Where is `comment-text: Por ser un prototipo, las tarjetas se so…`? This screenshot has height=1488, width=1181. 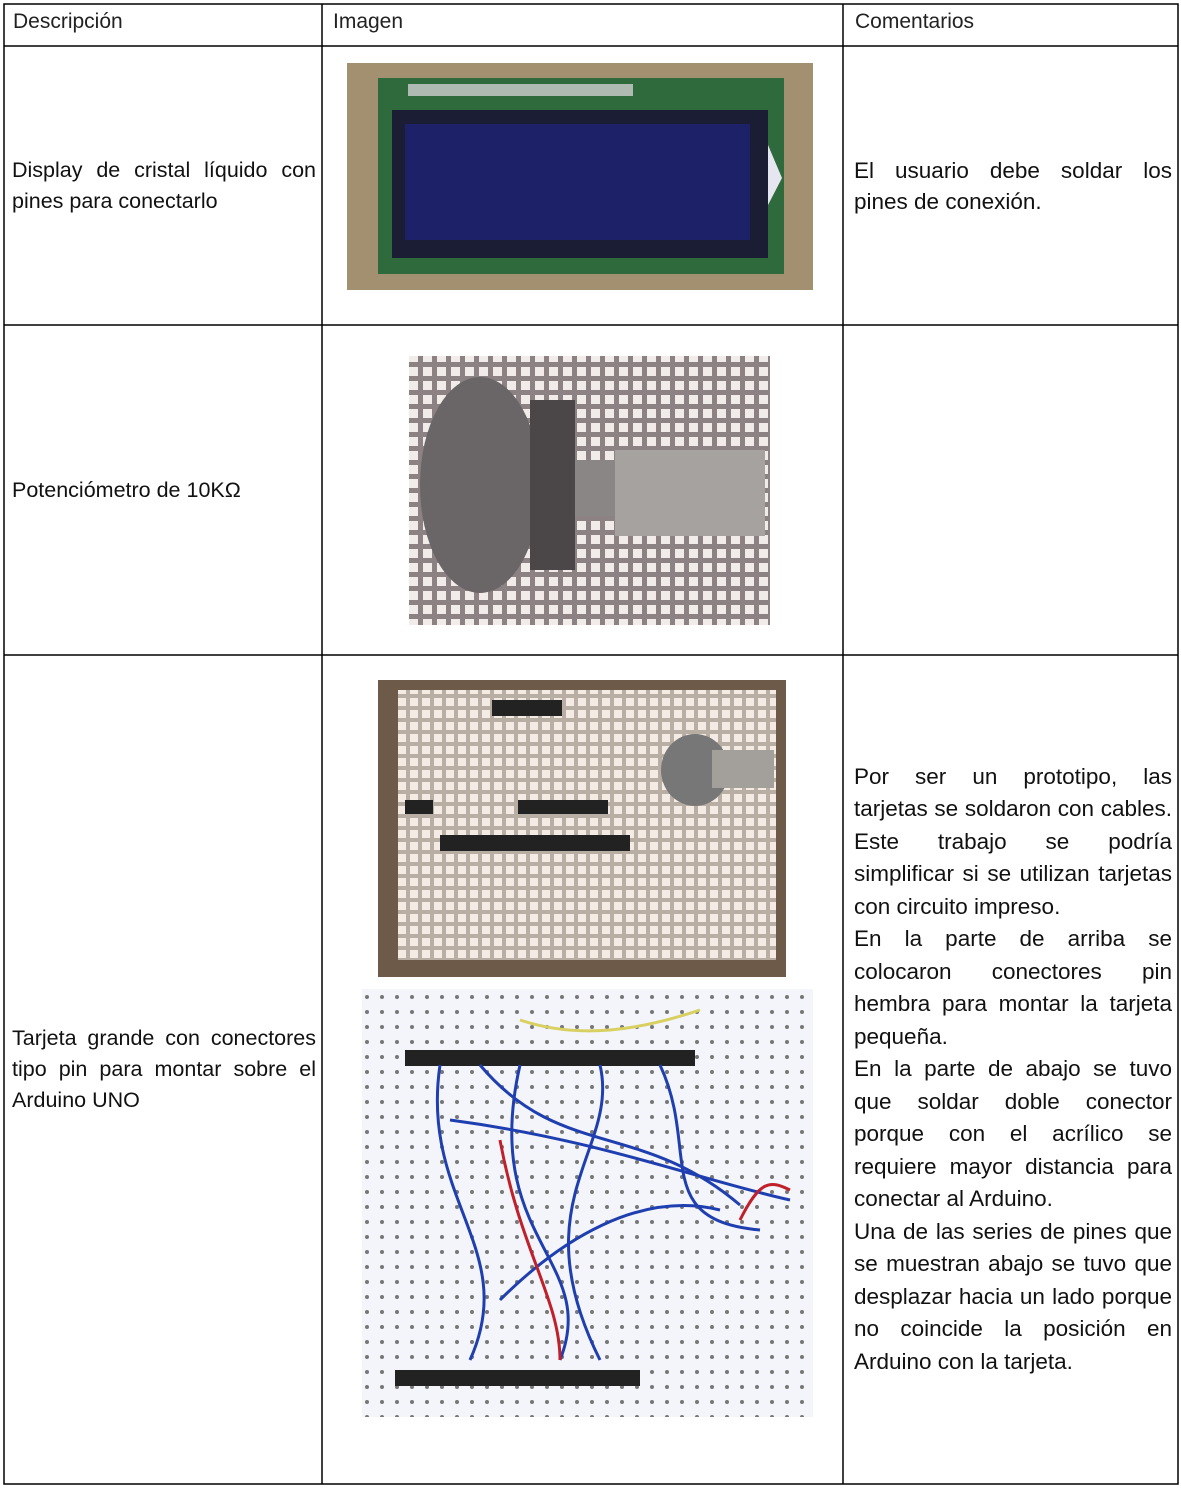 comment-text: Por ser un prototipo, las tarjetas se so… is located at coordinates (1013, 841).